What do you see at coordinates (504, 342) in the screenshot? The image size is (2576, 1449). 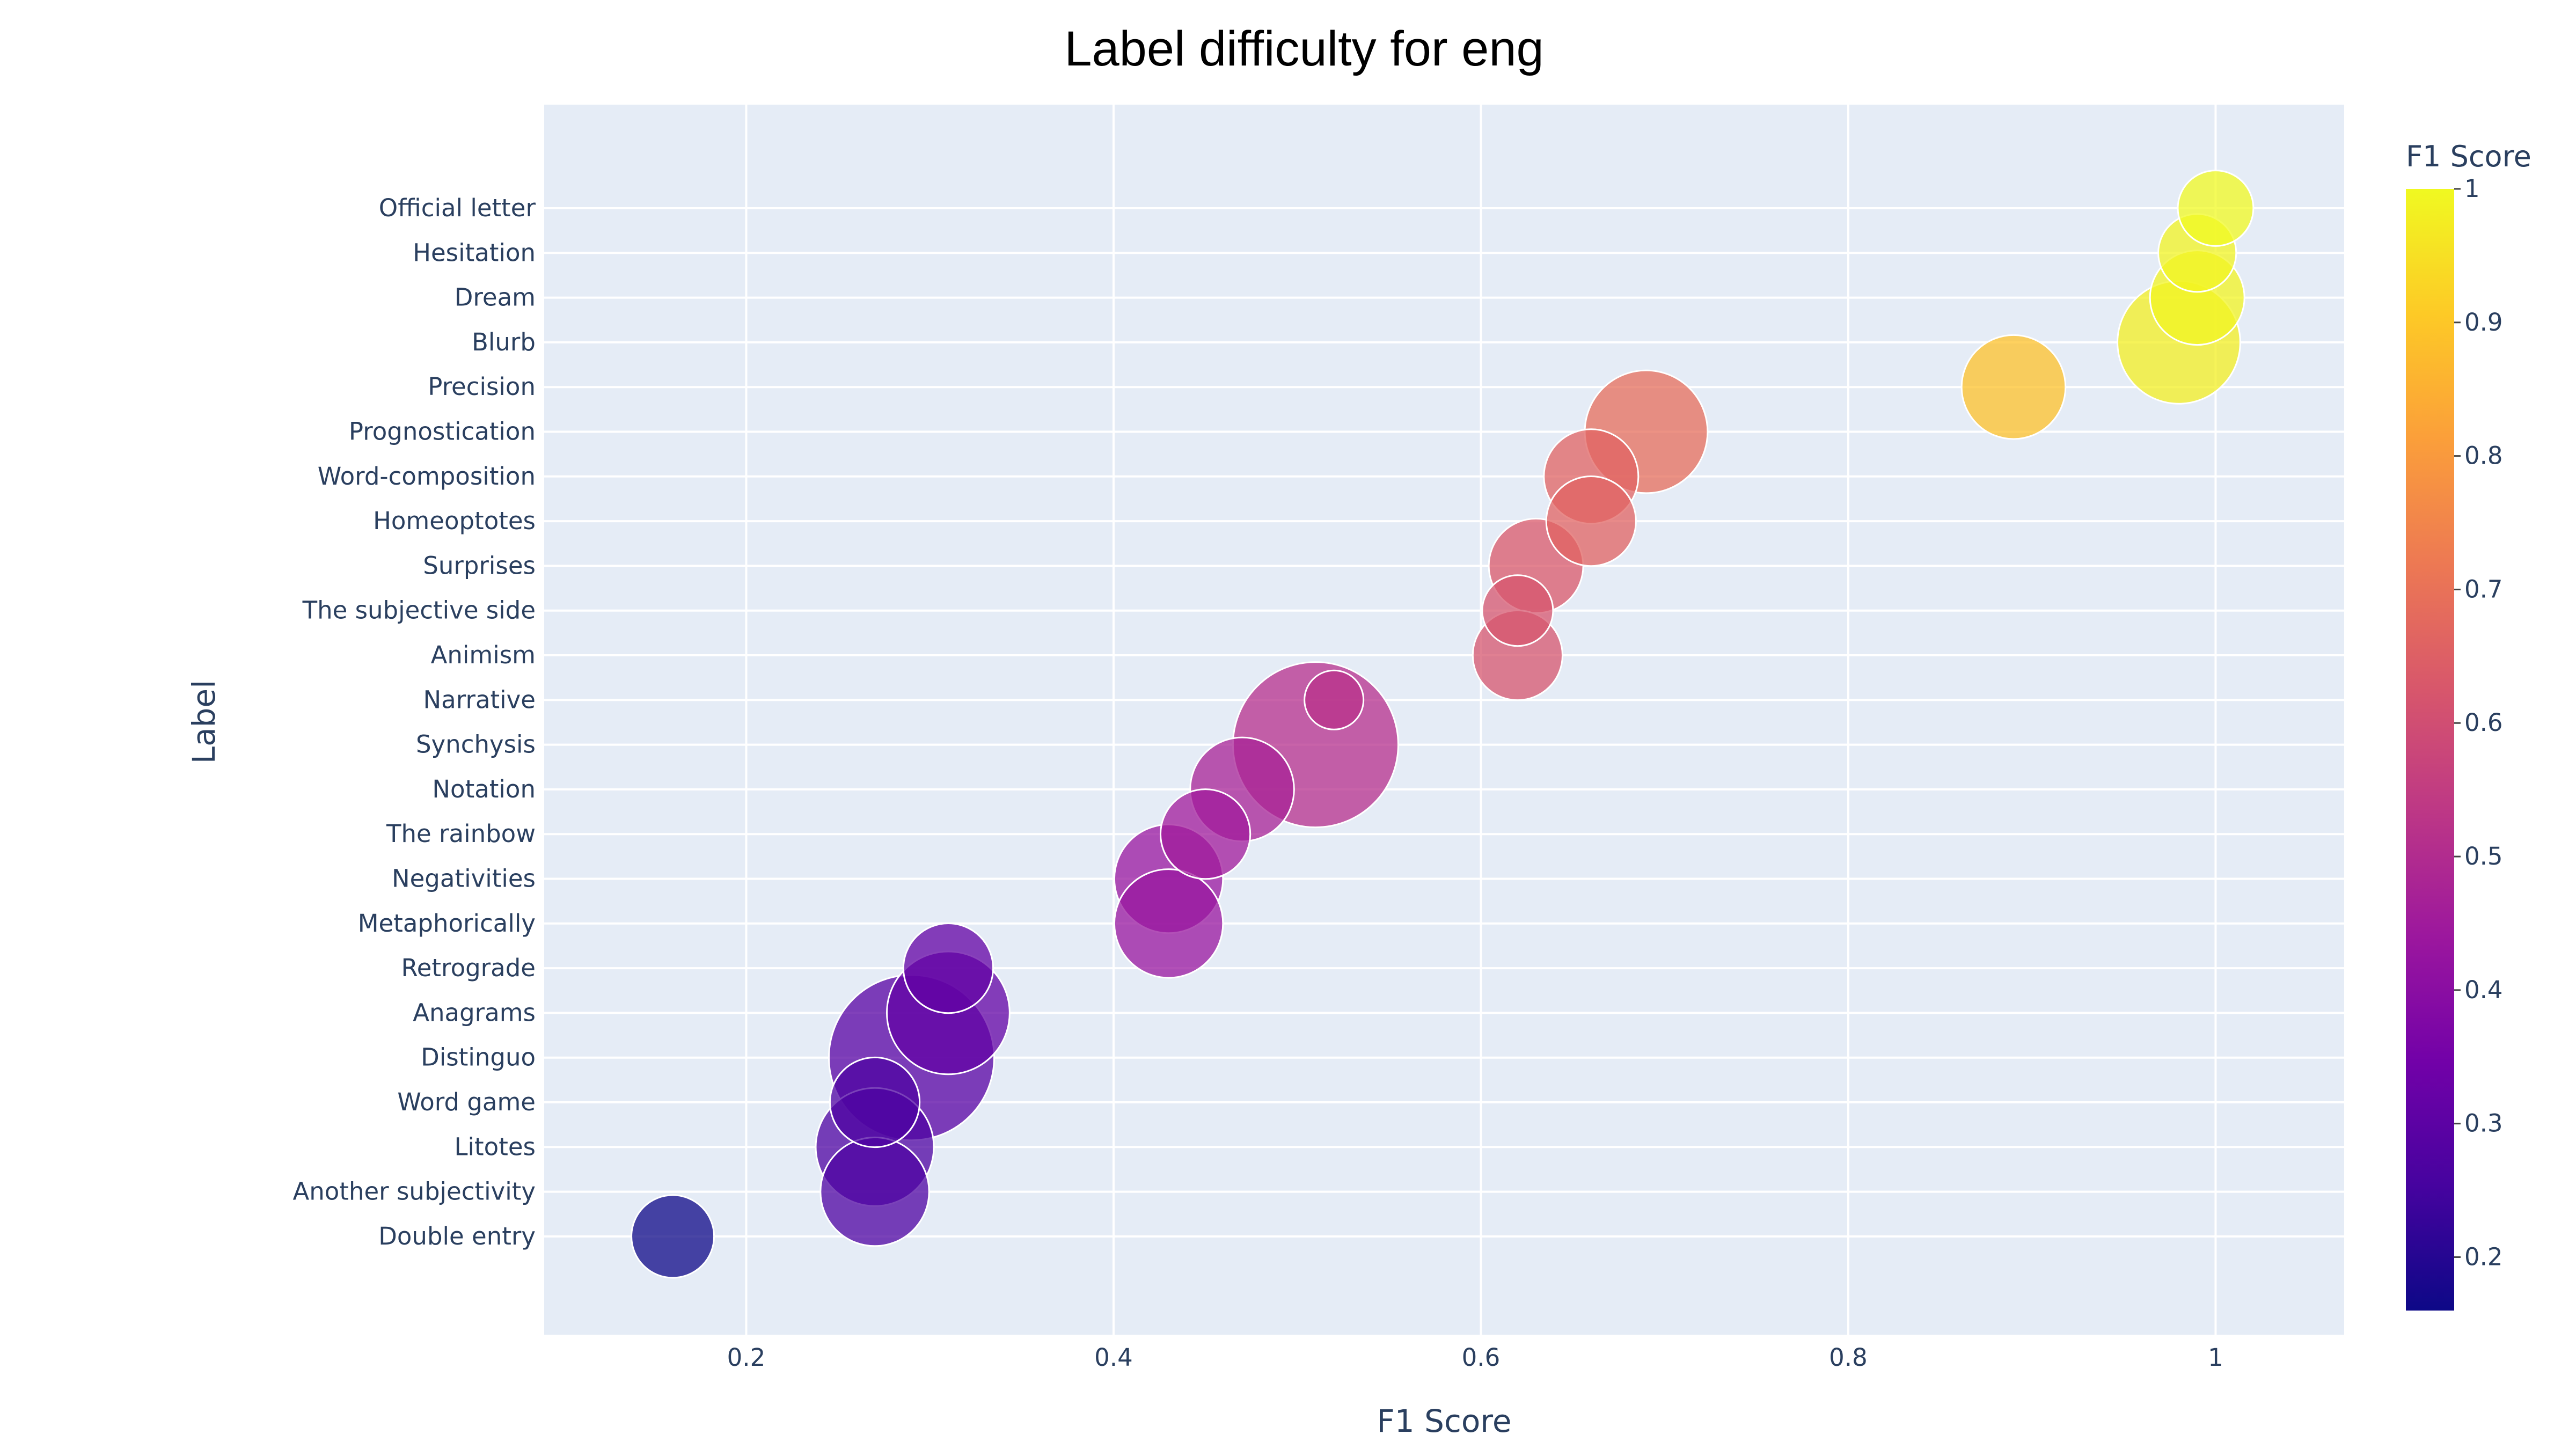 I see `y-tick-label: Blurb` at bounding box center [504, 342].